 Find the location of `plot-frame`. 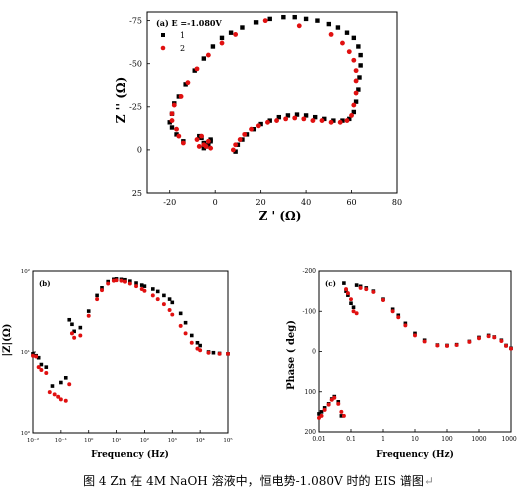

plot-frame is located at coordinates (130, 352).